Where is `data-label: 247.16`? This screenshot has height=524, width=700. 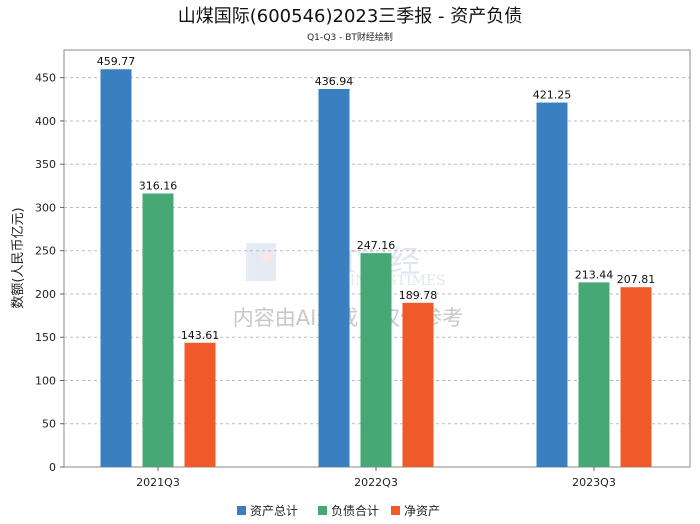
data-label: 247.16 is located at coordinates (376, 245).